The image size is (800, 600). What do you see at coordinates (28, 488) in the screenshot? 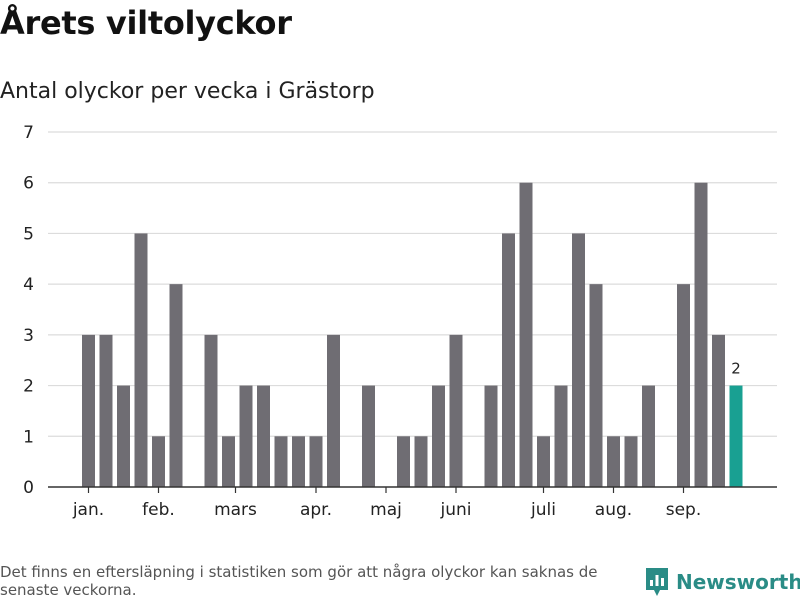
I see `y-tick-label: 0` at bounding box center [28, 488].